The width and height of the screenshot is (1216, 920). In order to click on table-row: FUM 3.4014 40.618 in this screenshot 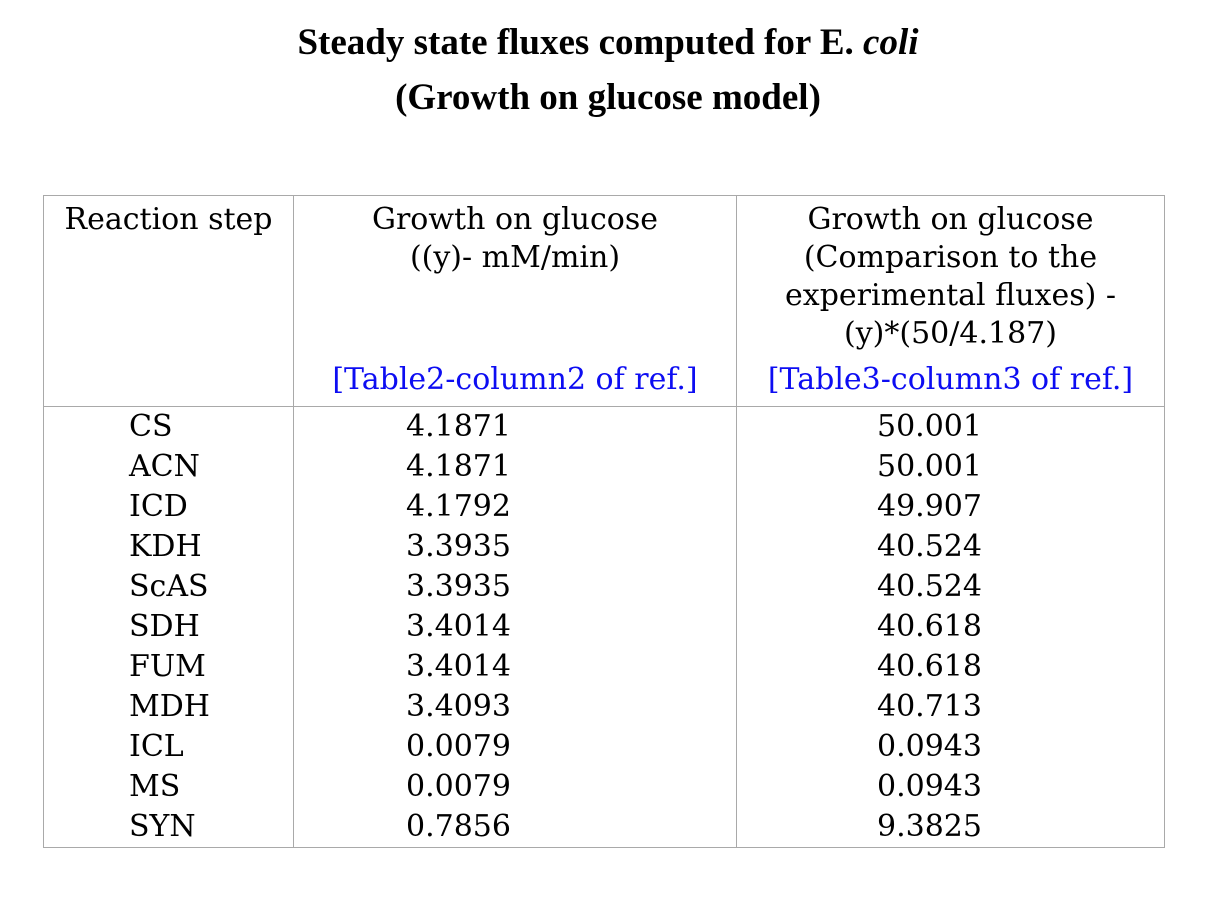, I will do `click(604, 667)`.